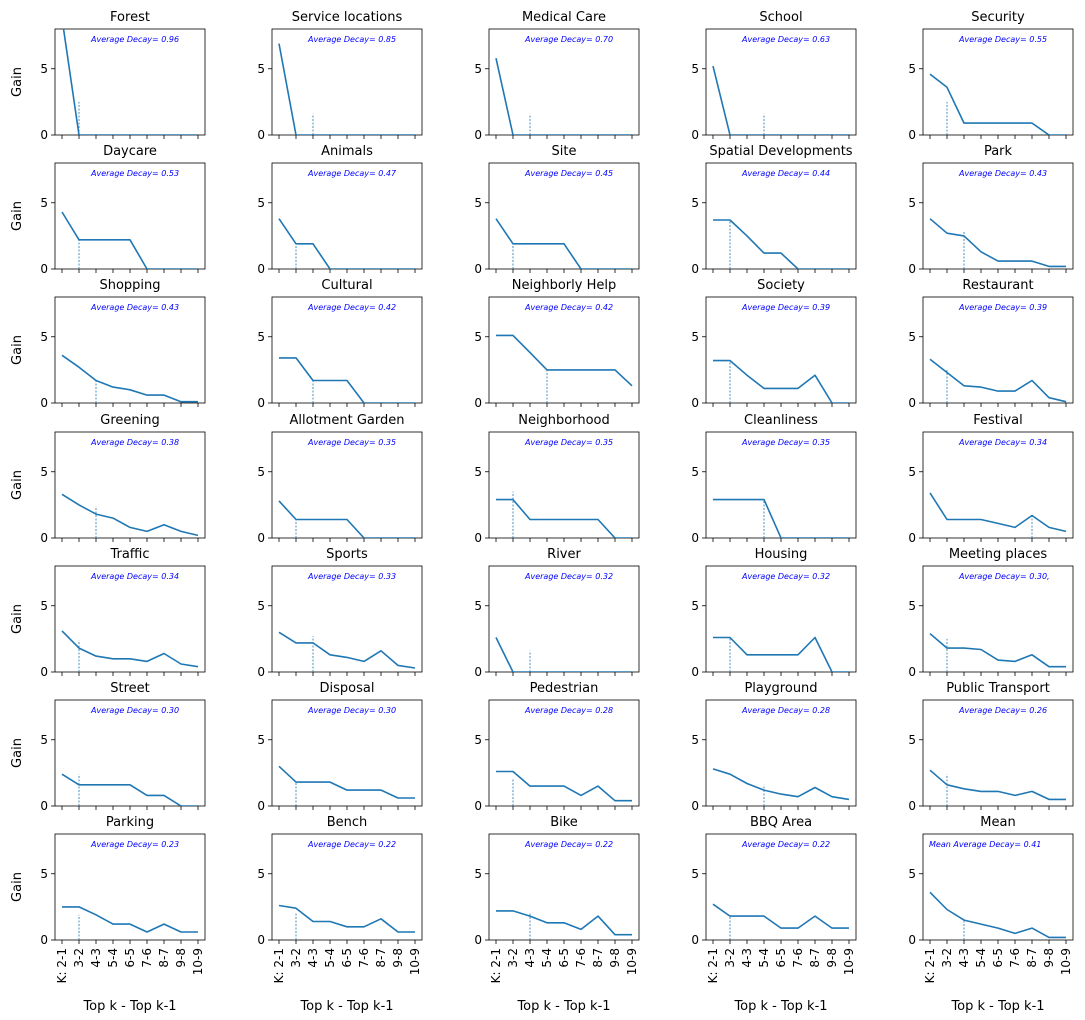 The height and width of the screenshot is (1020, 1085). I want to click on subplot-11: Cultural Average Decay= 0.42 0 5, so click(340, 344).